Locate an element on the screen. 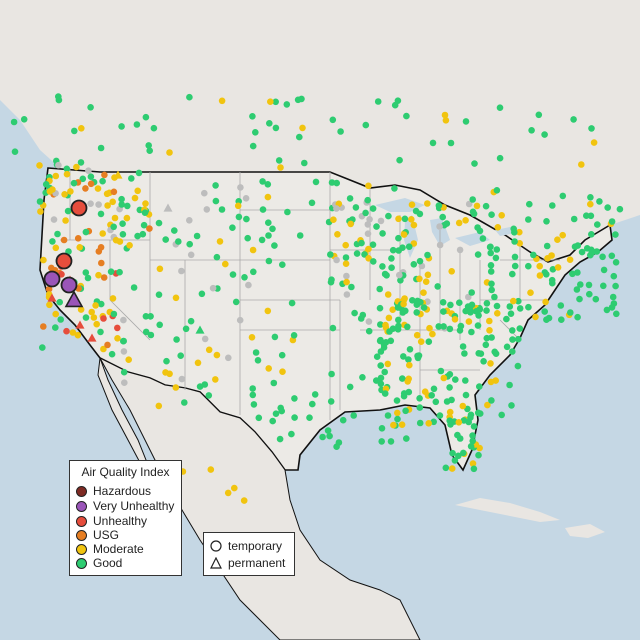 Image resolution: width=640 pixels, height=640 pixels. usg-swatch-icon is located at coordinates (81, 535).